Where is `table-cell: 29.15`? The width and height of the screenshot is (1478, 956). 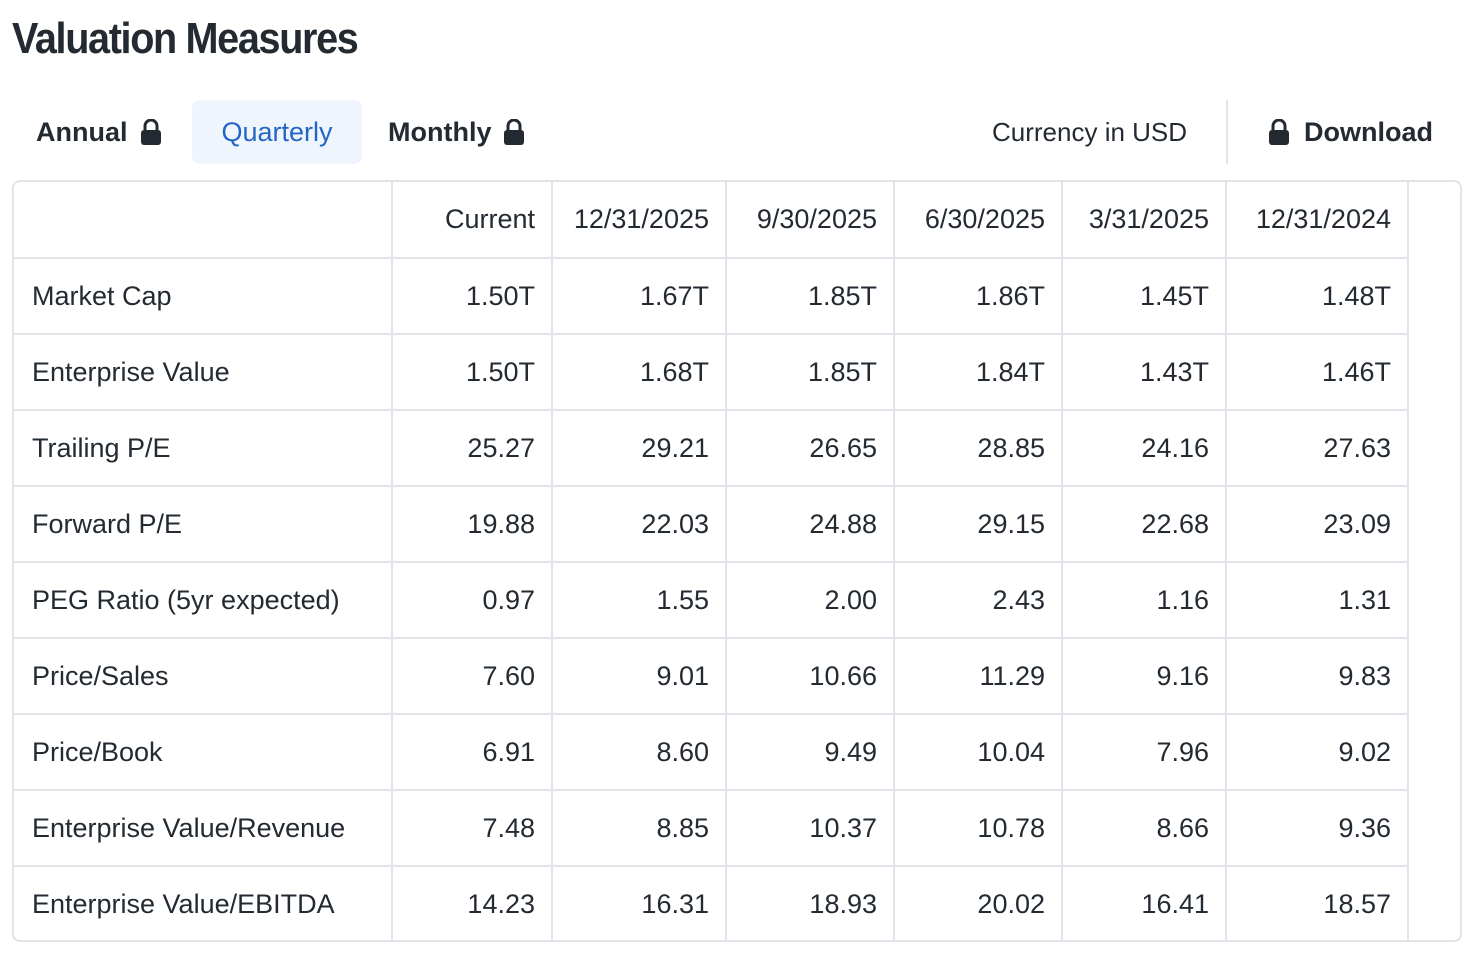 table-cell: 29.15 is located at coordinates (978, 524).